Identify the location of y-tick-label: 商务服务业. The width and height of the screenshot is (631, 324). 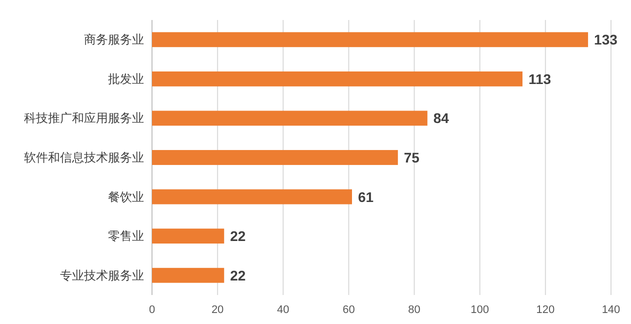
(114, 39).